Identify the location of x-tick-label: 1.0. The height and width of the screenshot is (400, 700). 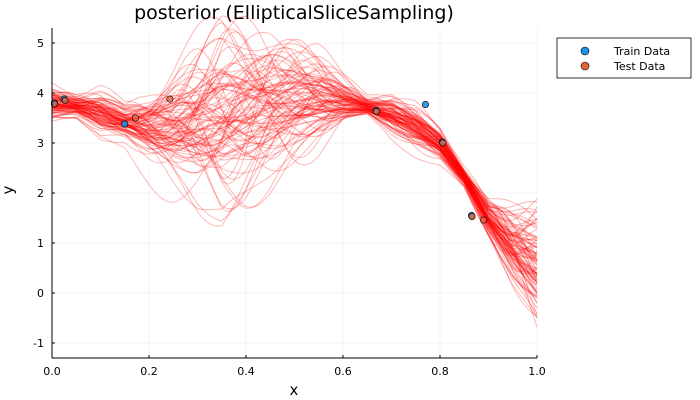
(537, 371).